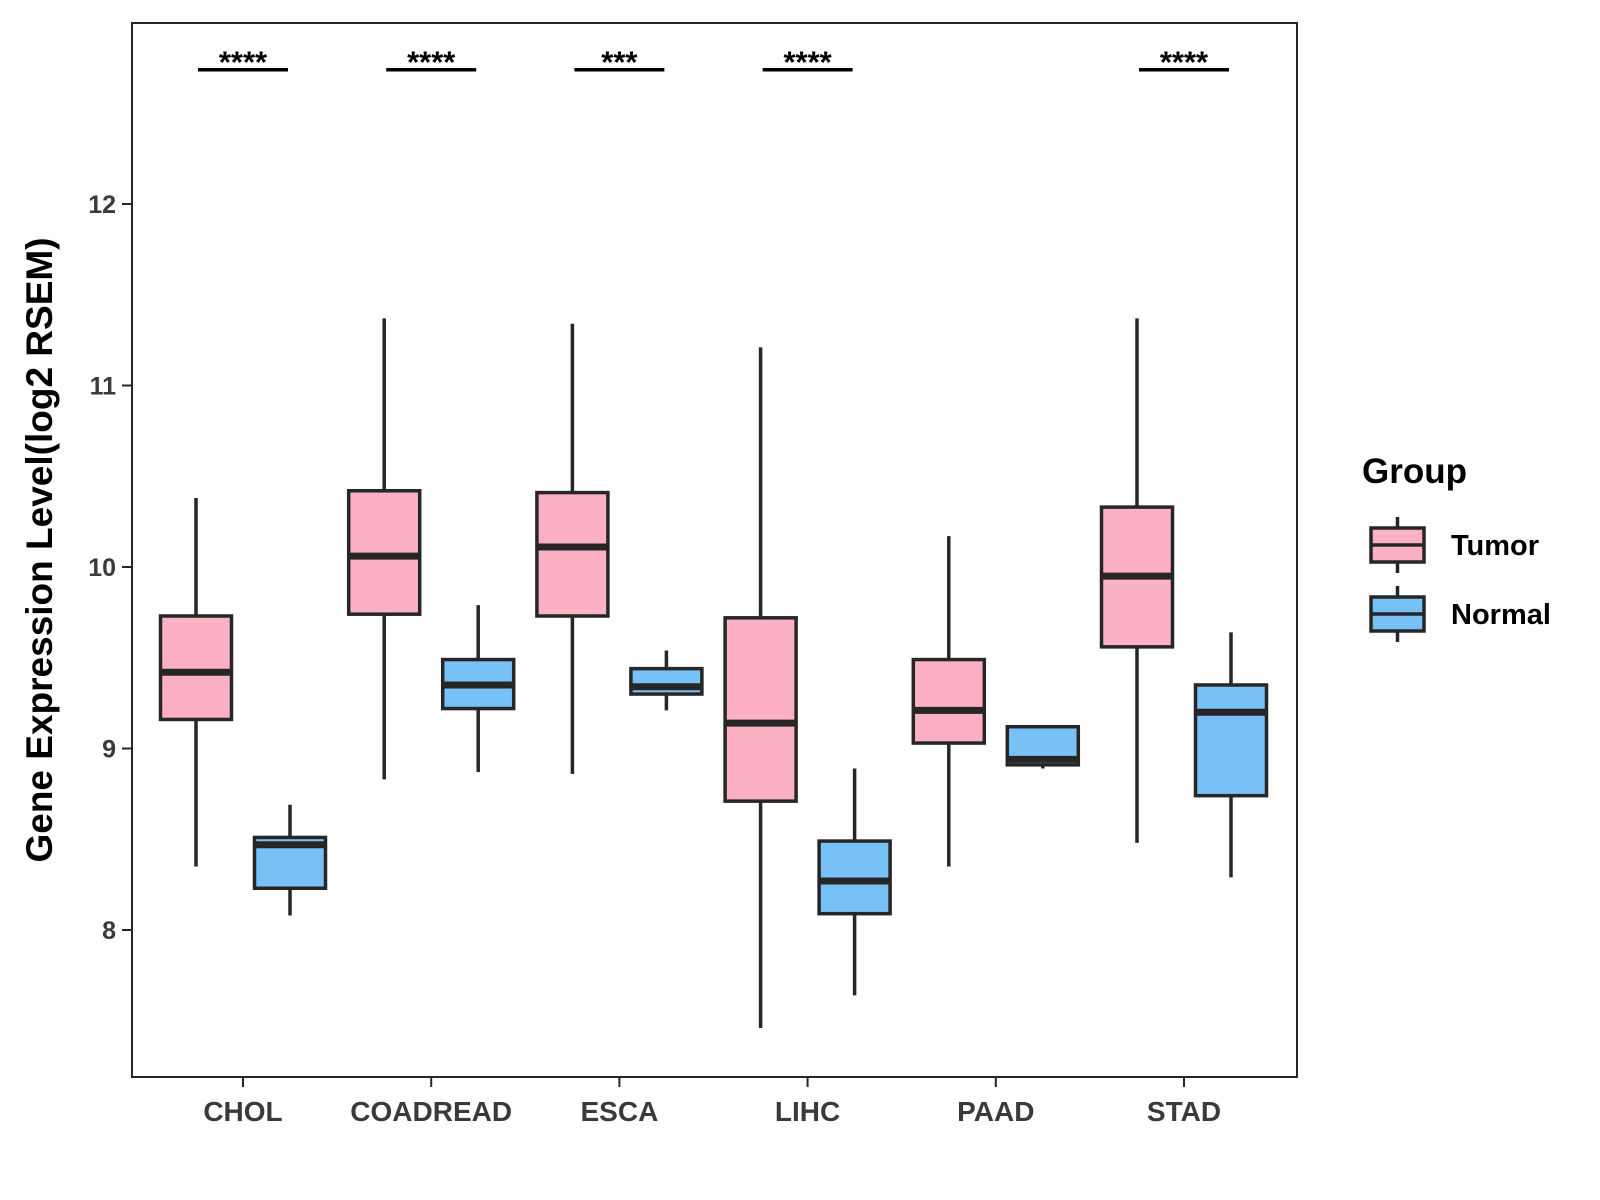  What do you see at coordinates (1414, 471) in the screenshot?
I see `legend-title: Group` at bounding box center [1414, 471].